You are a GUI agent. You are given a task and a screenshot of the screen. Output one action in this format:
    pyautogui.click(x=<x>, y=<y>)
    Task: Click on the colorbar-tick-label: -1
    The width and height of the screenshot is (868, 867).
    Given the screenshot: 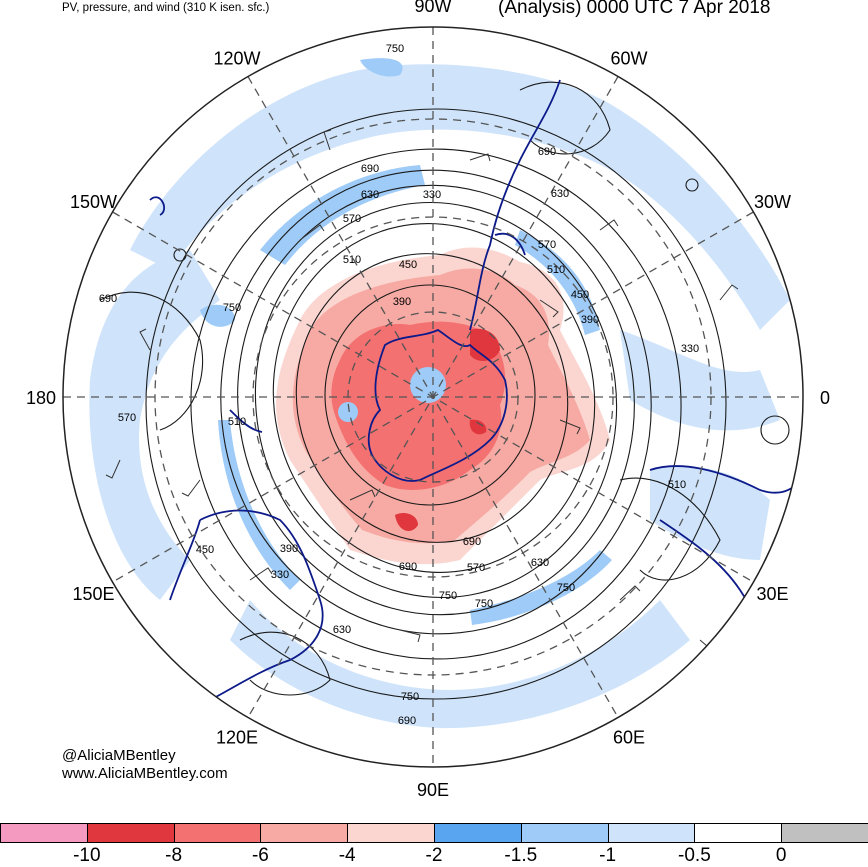 What is the action you would take?
    pyautogui.click(x=608, y=855)
    